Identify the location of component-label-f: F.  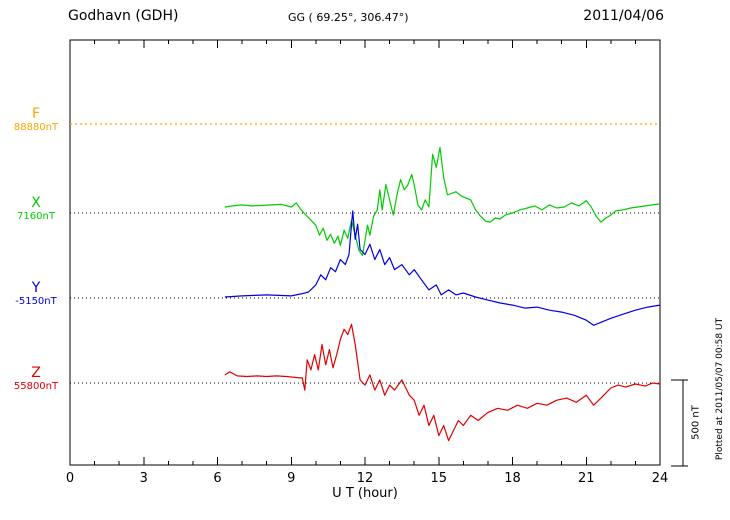
(36, 114).